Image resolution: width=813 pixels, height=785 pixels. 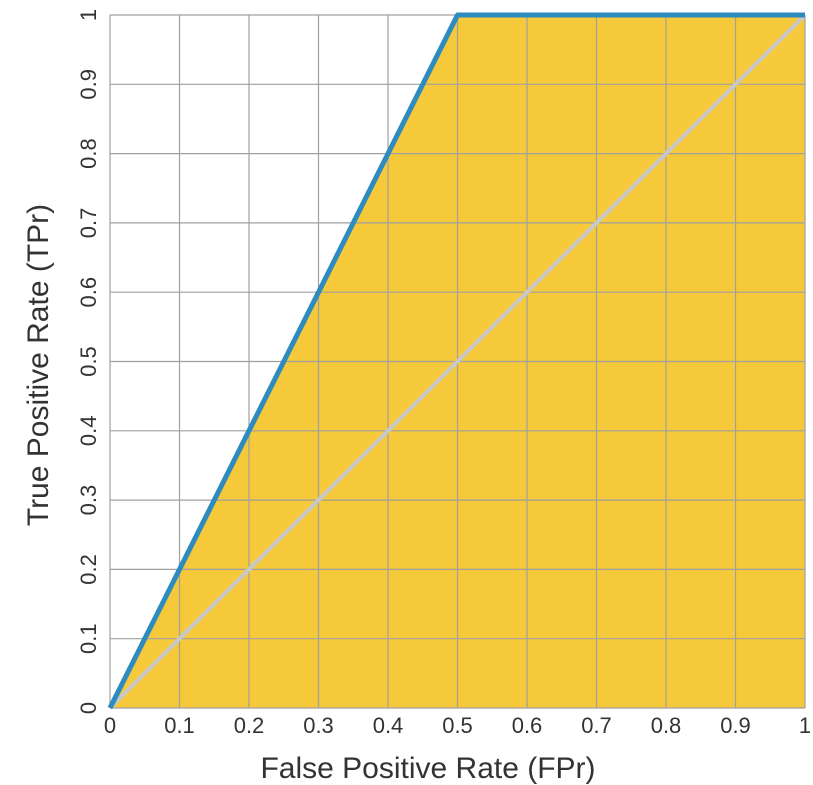 What do you see at coordinates (88, 708) in the screenshot?
I see `y-tick-label: 0` at bounding box center [88, 708].